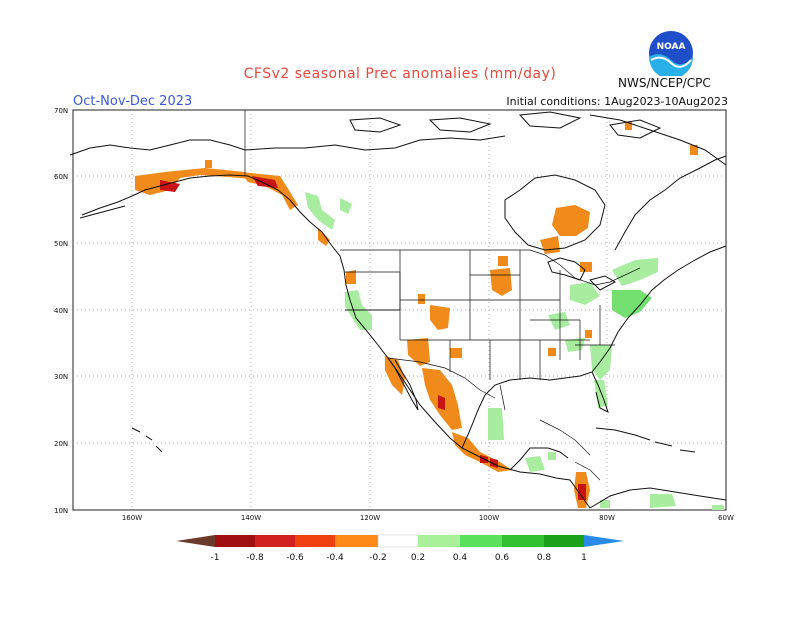 The width and height of the screenshot is (800, 618). I want to click on wet-patch-gulf, so click(496, 424).